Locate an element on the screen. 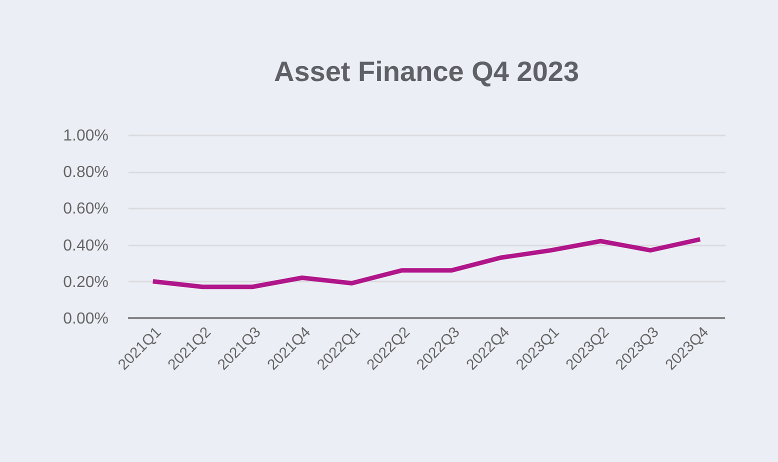 This screenshot has height=462, width=778. y-tick-label: 0.20% is located at coordinates (85, 282).